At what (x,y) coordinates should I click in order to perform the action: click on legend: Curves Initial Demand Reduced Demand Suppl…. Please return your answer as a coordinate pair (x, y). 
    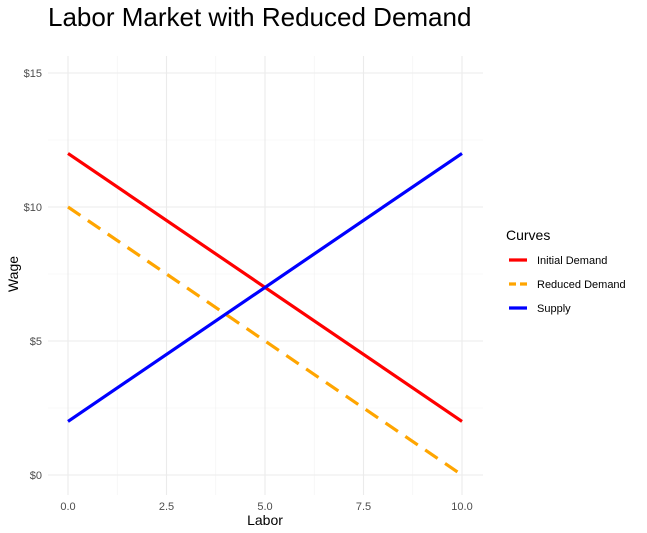
    Looking at the image, I should click on (566, 271).